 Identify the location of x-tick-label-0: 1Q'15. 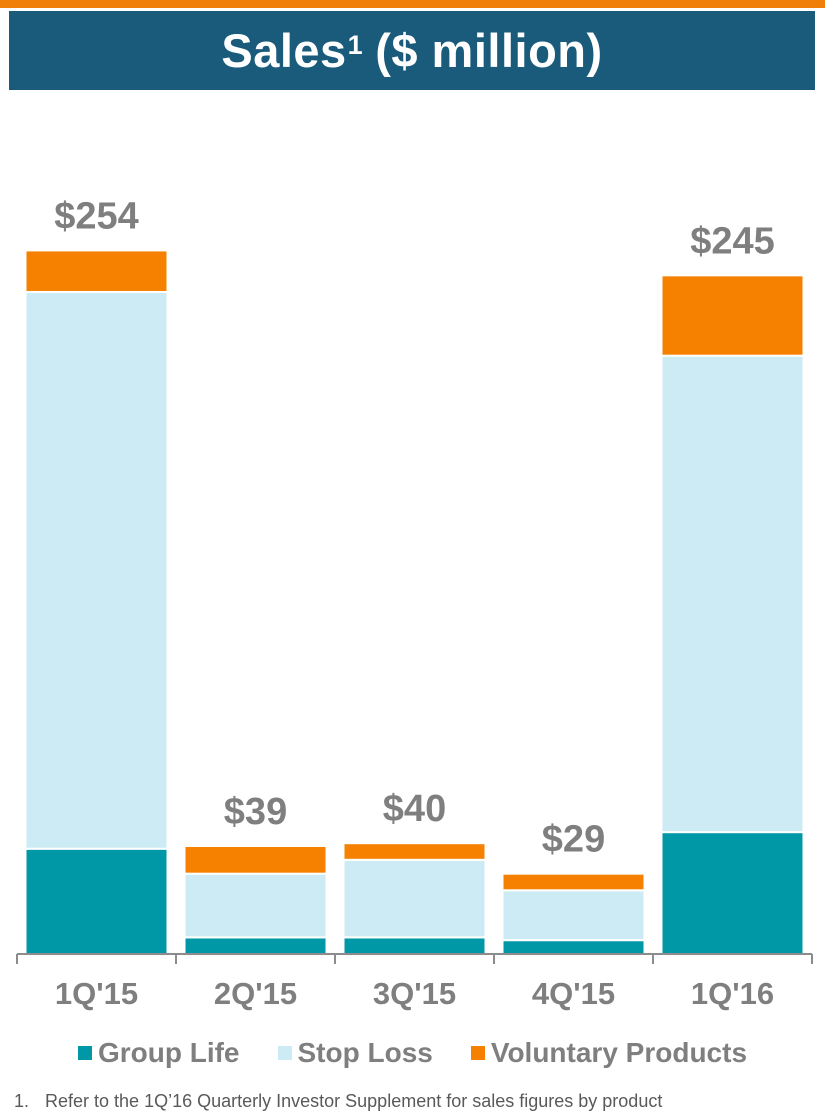
(96, 993).